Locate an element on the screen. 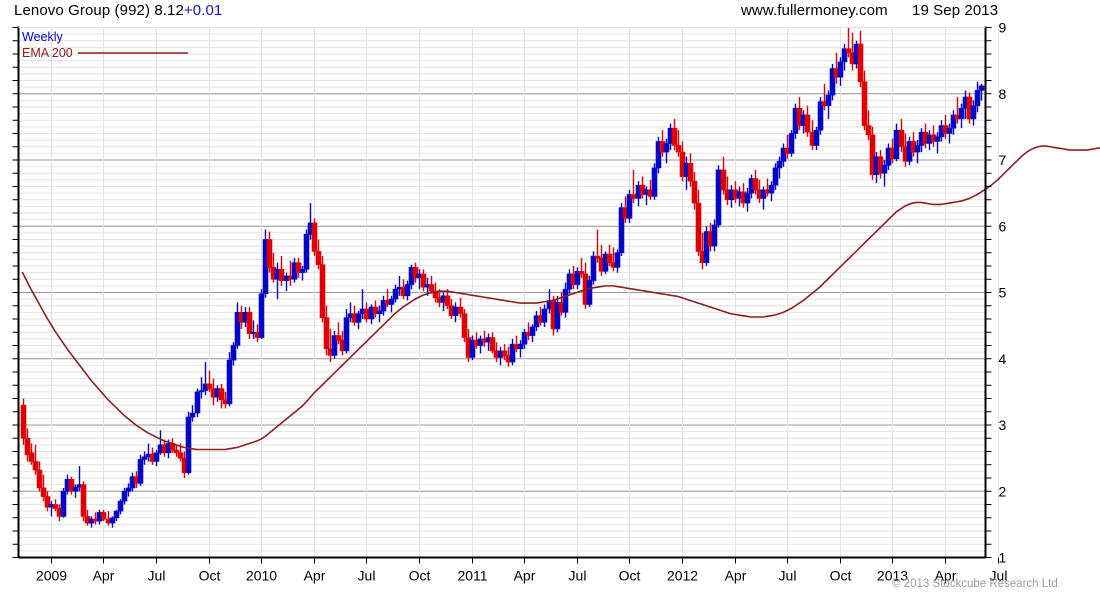 Image resolution: width=1100 pixels, height=600 pixels. y-axis-tick-labels: 1 2 3 4 5 6 7 8 9 is located at coordinates (1003, 293).